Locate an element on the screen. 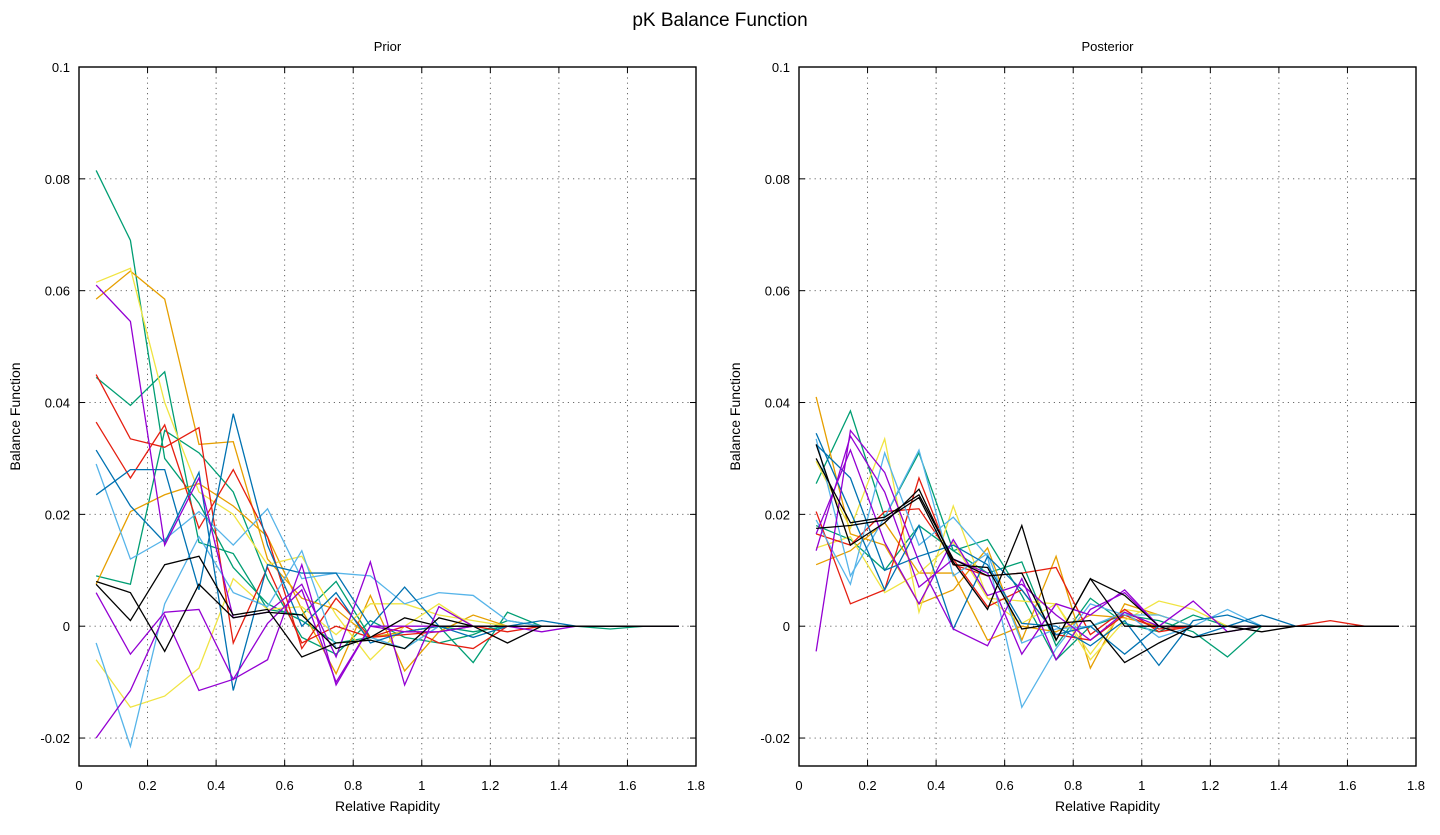  posterior-x-tick-label: 0.2 is located at coordinates (868, 785).